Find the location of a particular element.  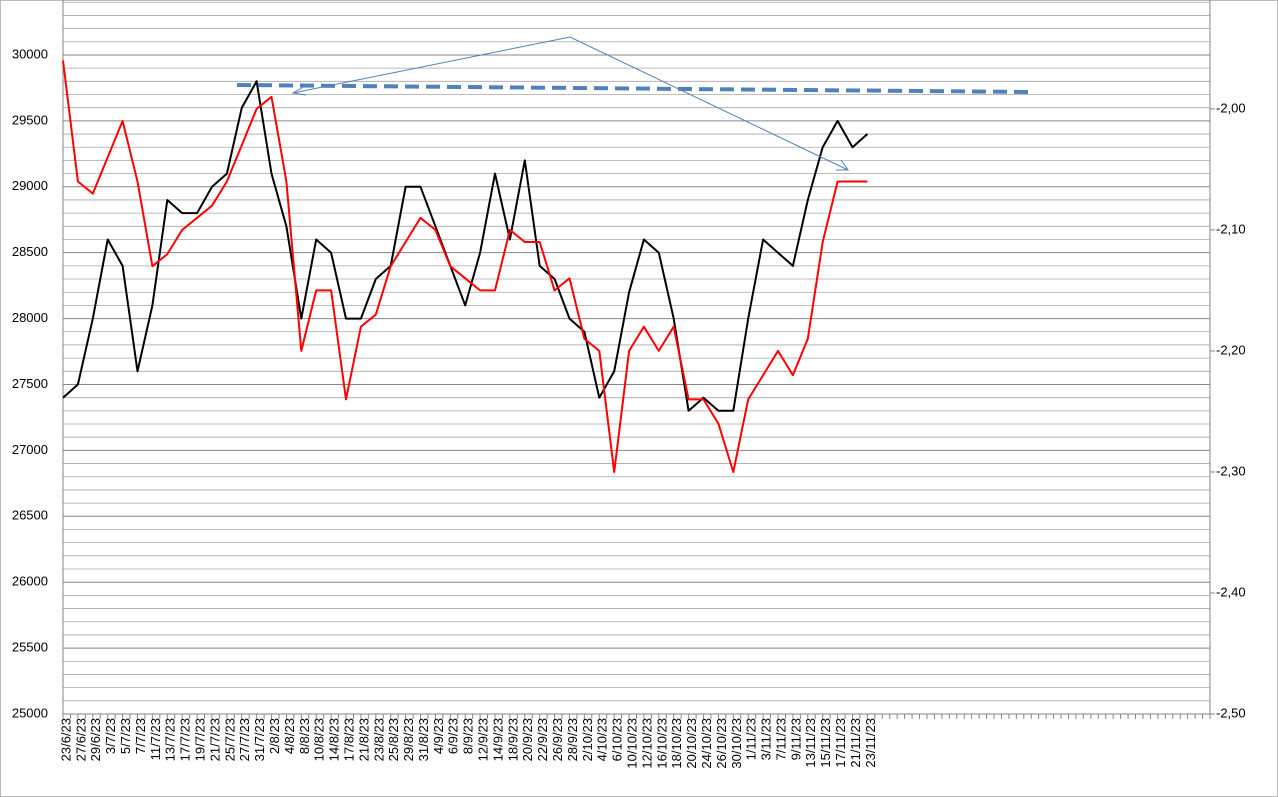

x-tick-label: 12/9/23 is located at coordinates (483, 739).